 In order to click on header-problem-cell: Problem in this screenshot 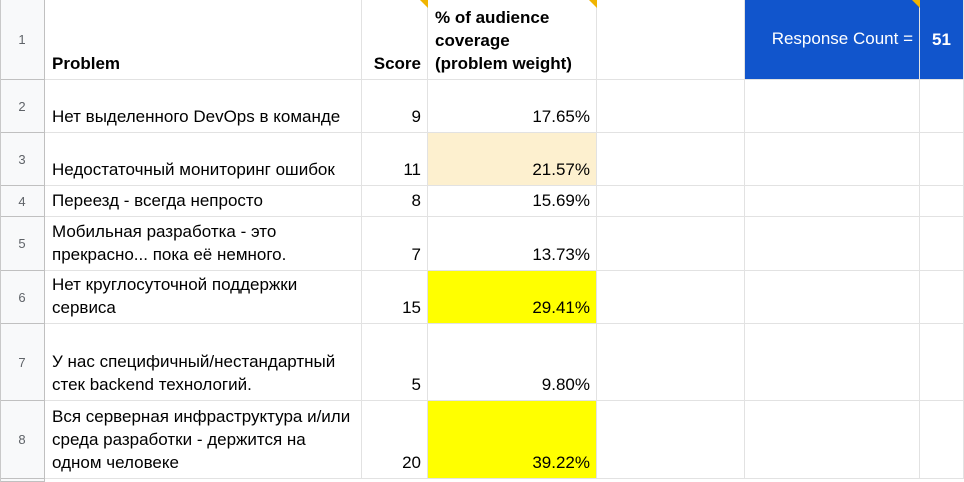, I will do `click(203, 40)`.